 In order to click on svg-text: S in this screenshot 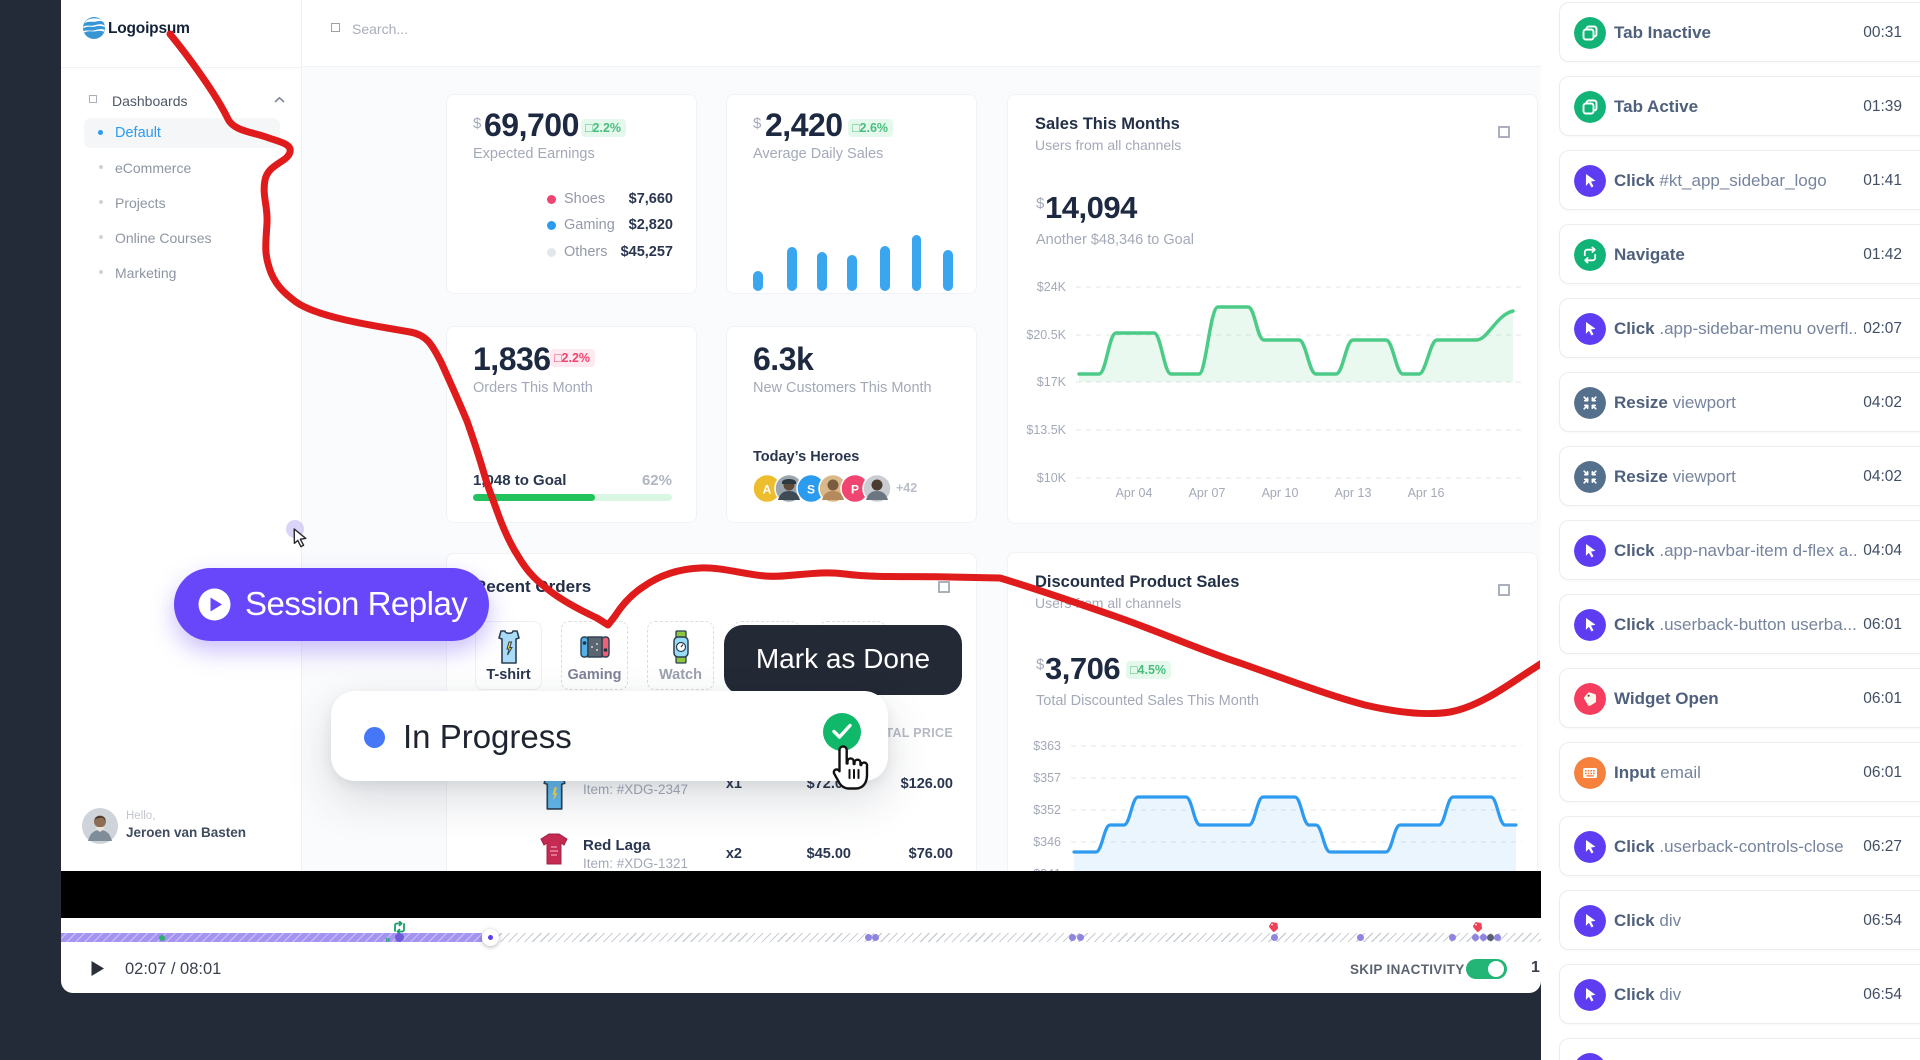, I will do `click(811, 490)`.